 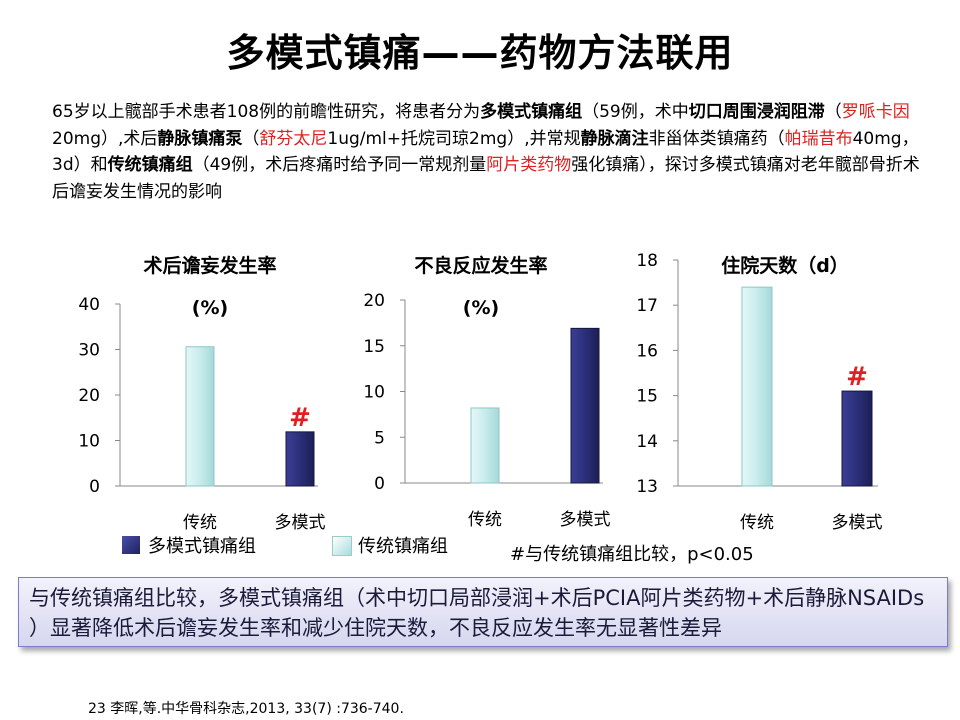 What do you see at coordinates (785, 265) in the screenshot?
I see `chart-title: 住院天数（d）` at bounding box center [785, 265].